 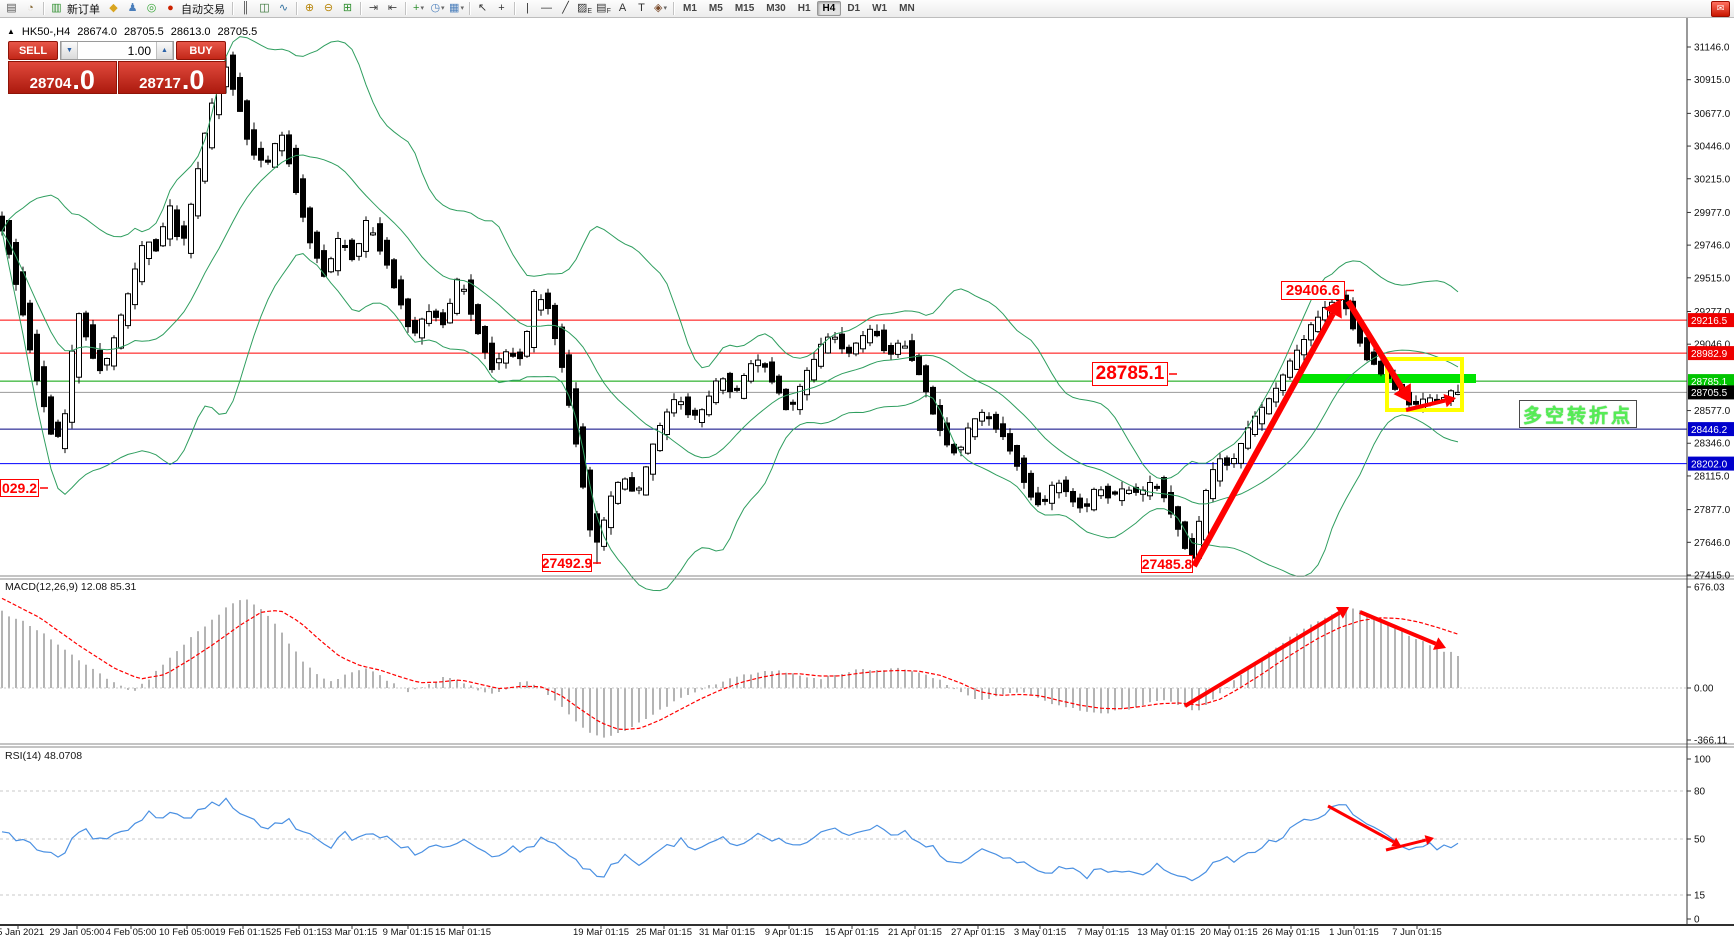 I want to click on rsi-axis-tick: 100, so click(x=1702, y=760).